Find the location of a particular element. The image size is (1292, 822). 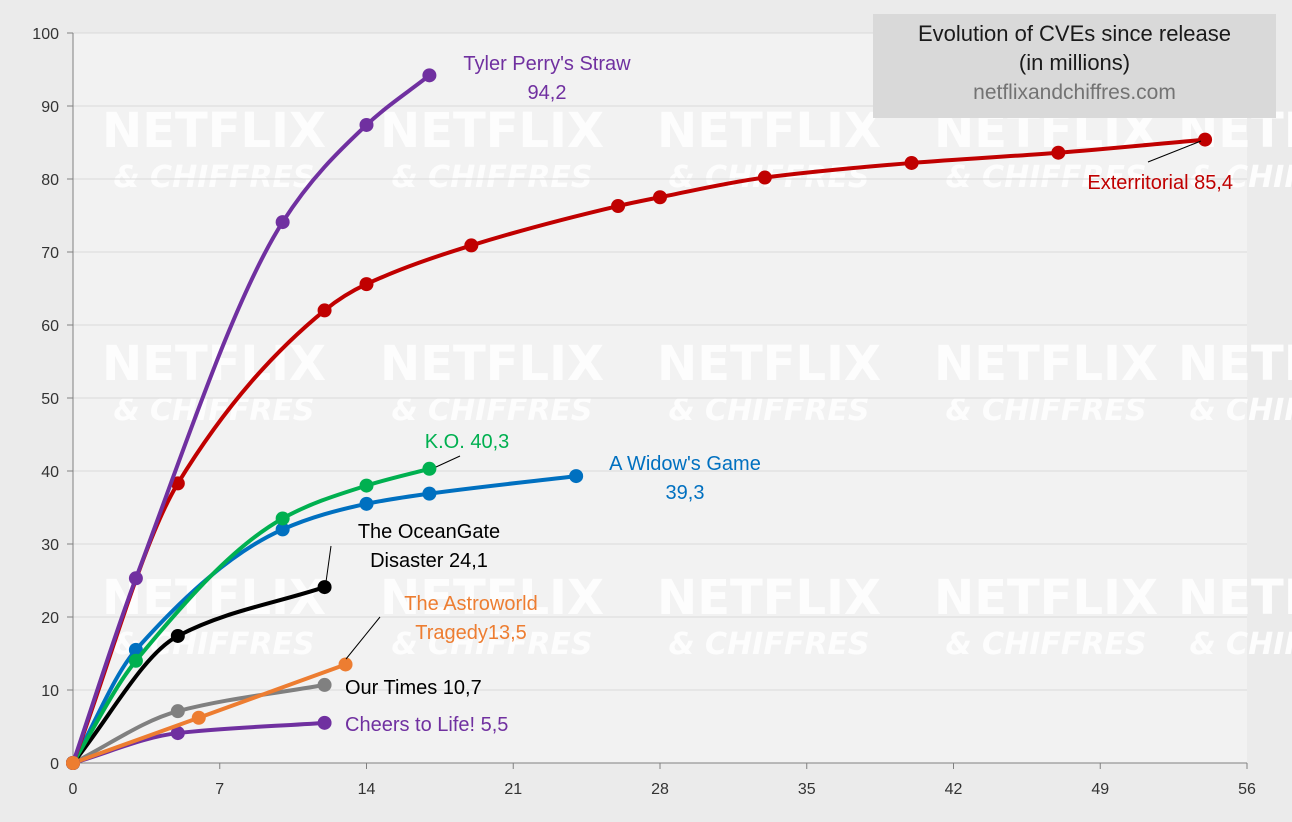

data-label-line: A Widow's Game is located at coordinates (685, 464).